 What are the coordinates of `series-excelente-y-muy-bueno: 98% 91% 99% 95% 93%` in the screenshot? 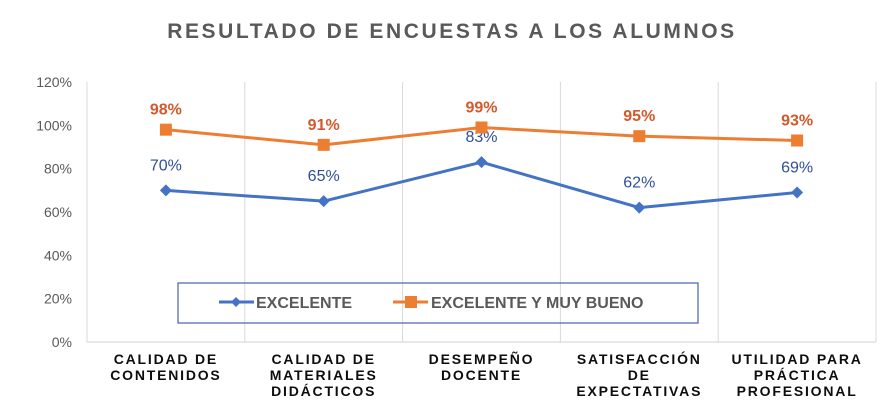 It's located at (481, 125).